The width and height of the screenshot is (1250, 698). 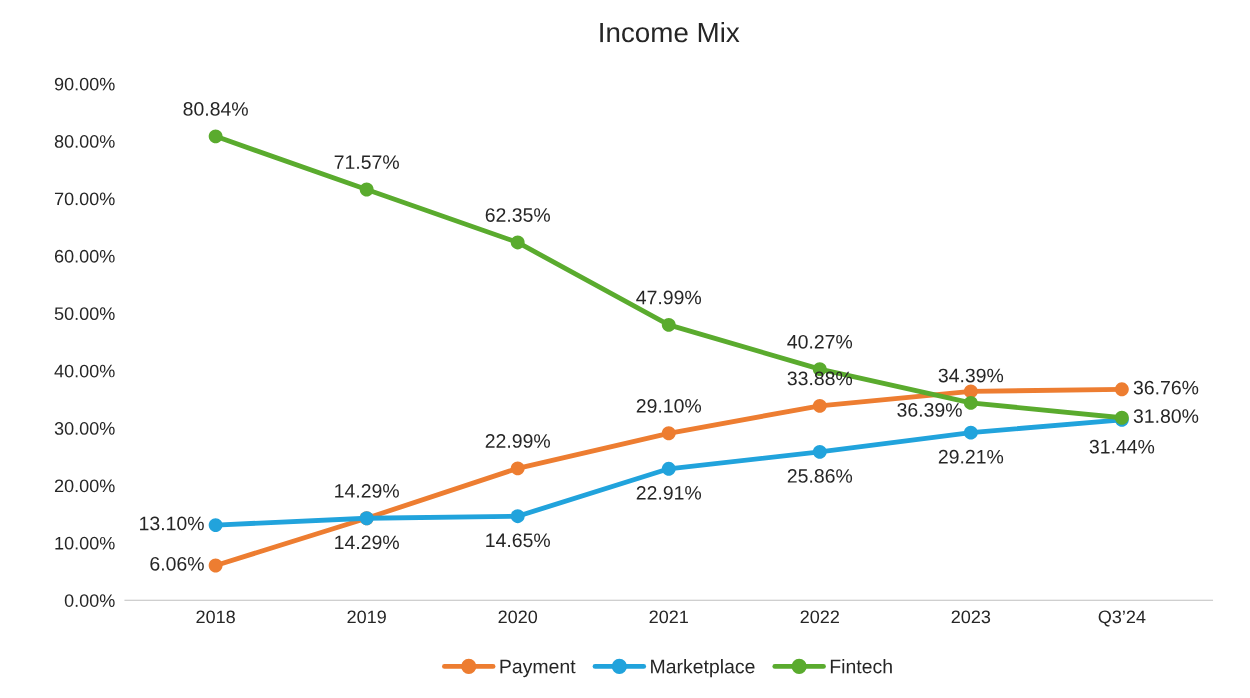 What do you see at coordinates (518, 617) in the screenshot?
I see `x-tick-label: 2020` at bounding box center [518, 617].